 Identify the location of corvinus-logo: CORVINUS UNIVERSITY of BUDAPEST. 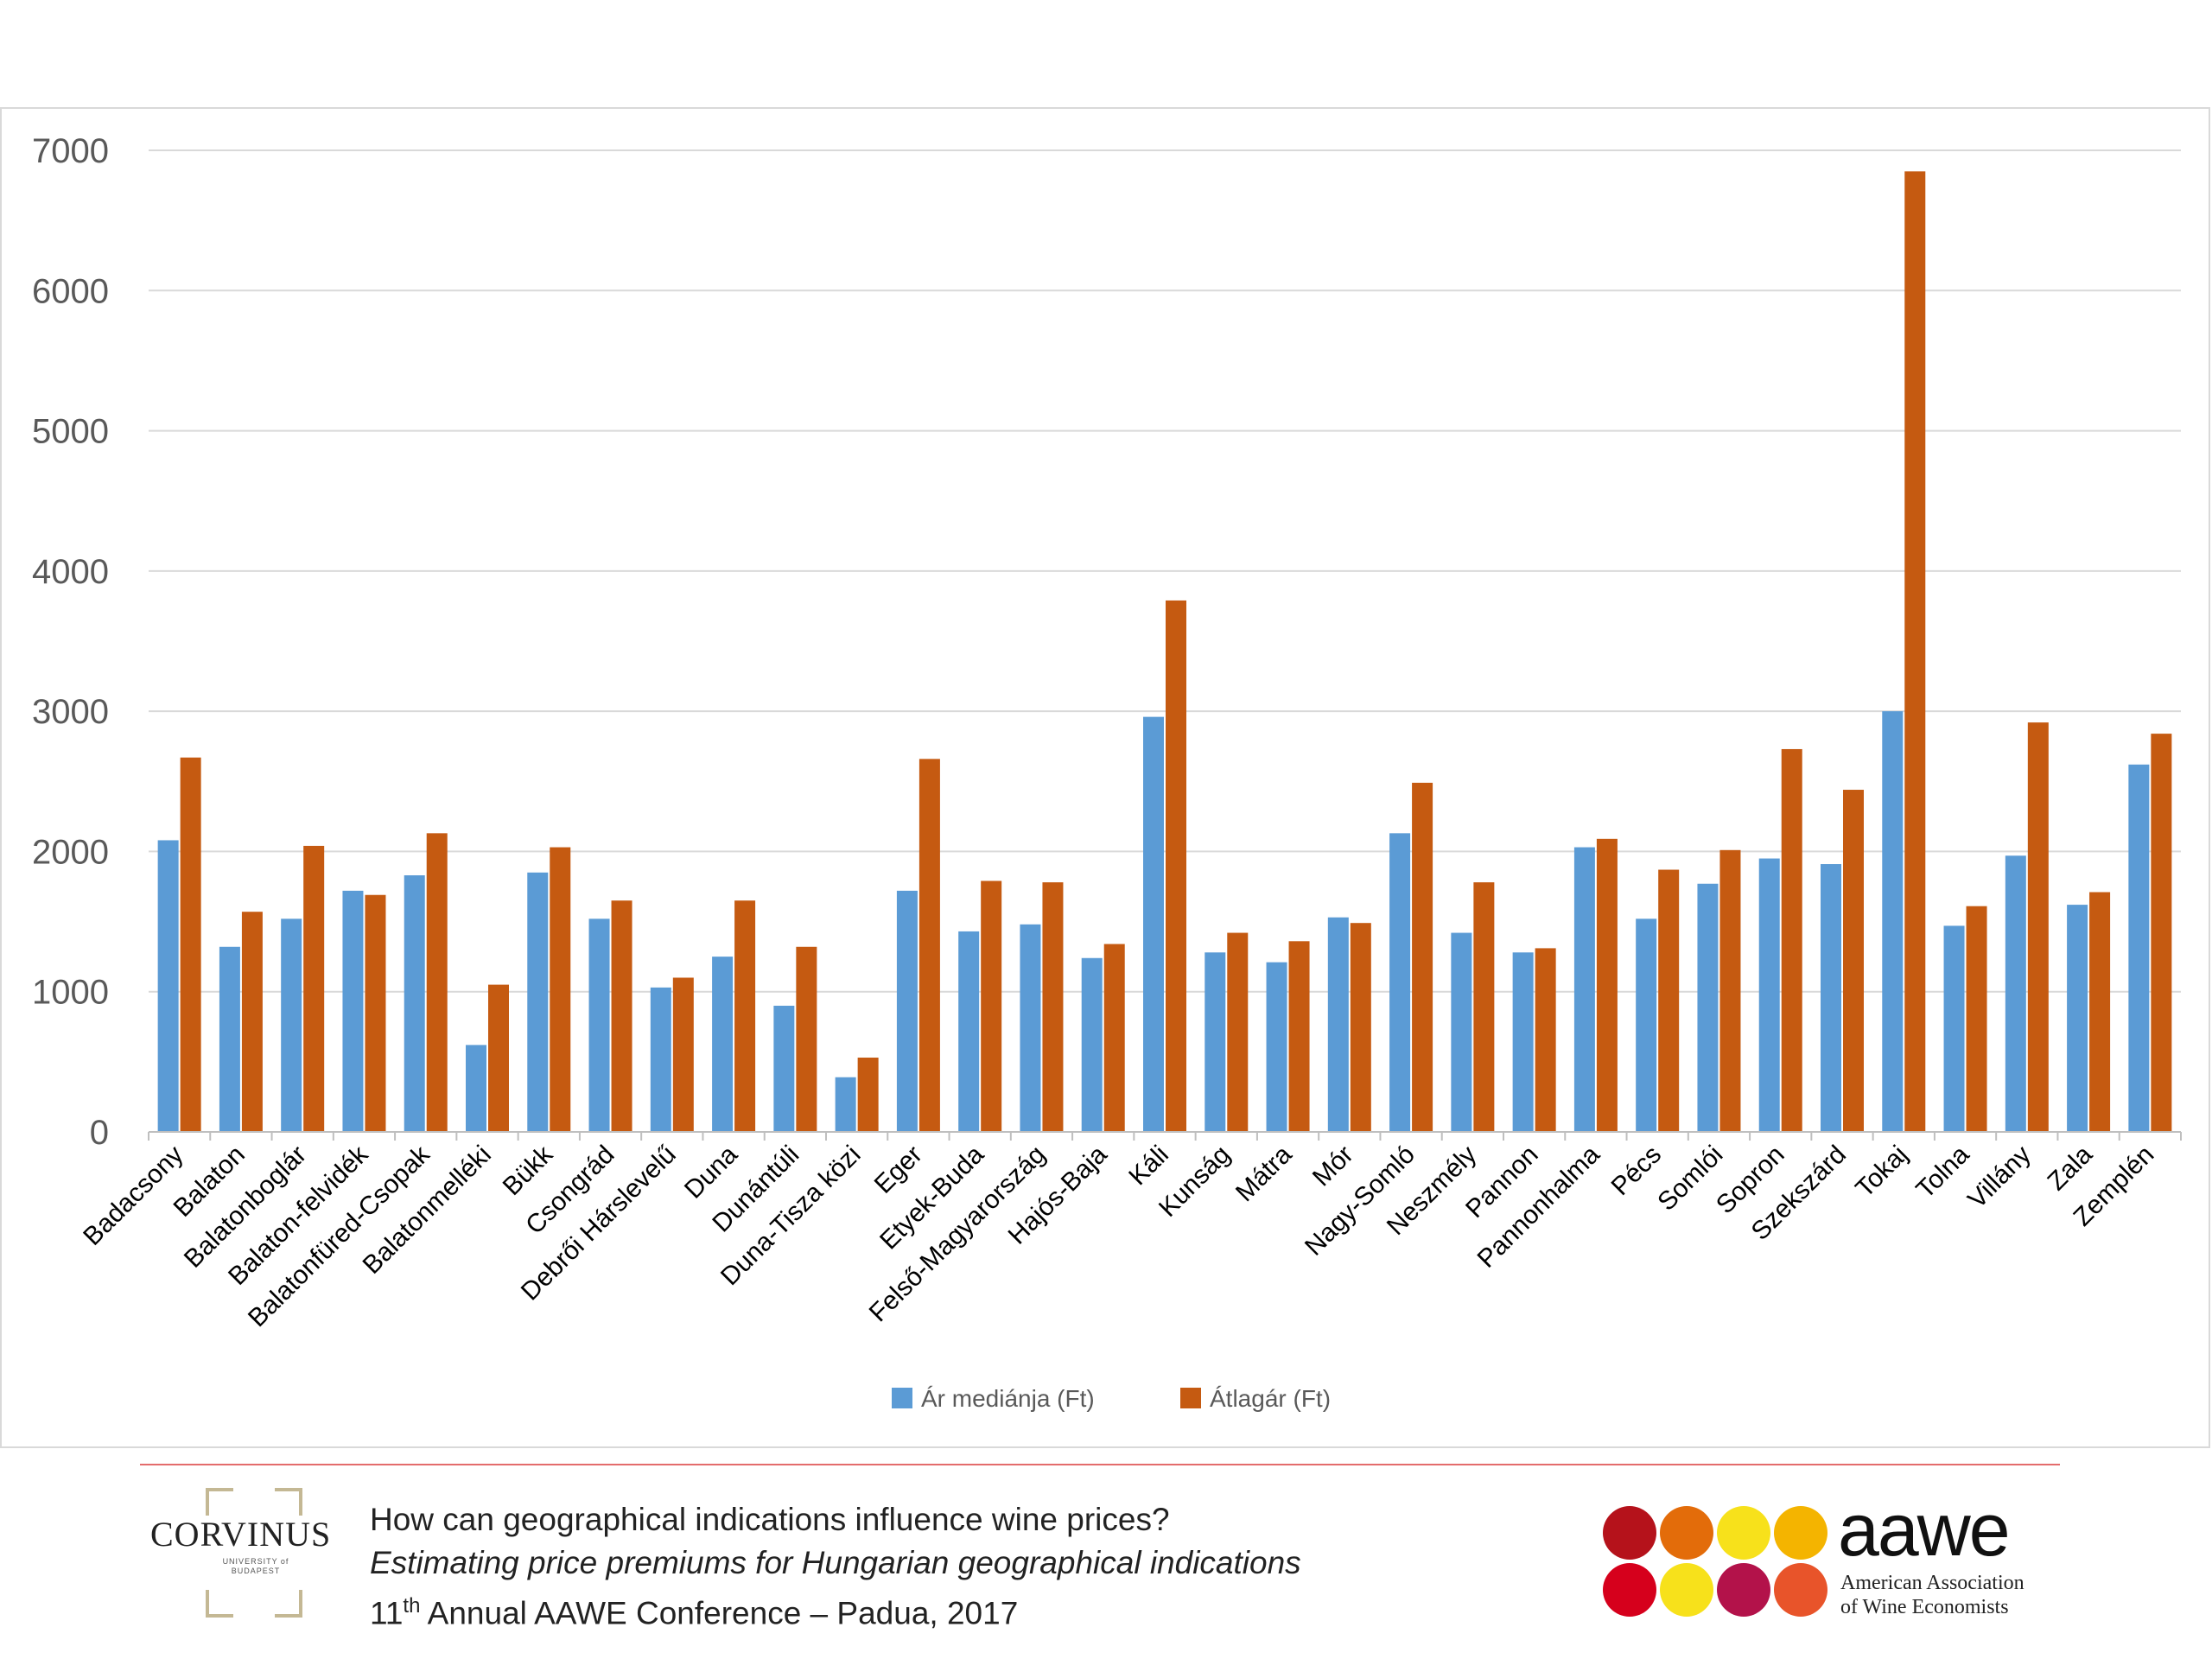
(252, 1553).